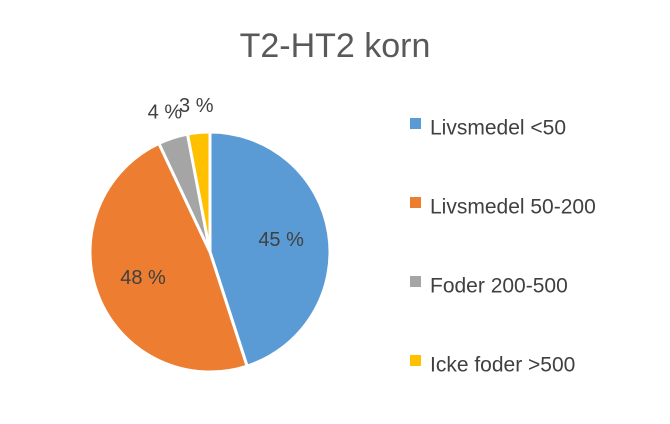  I want to click on data-label: 45 %, so click(281, 240).